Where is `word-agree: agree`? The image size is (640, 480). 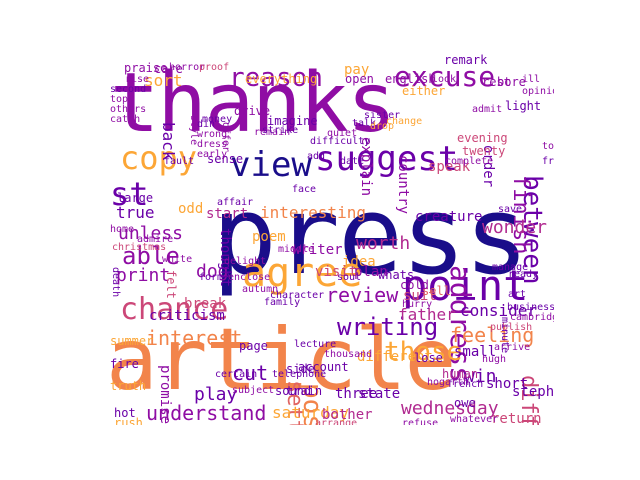 word-agree: agree is located at coordinates (302, 273).